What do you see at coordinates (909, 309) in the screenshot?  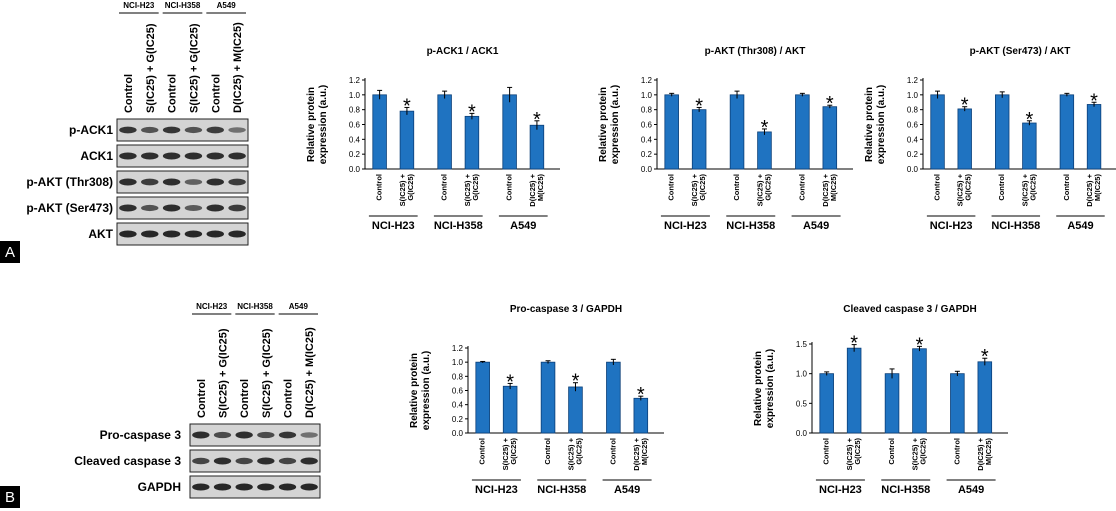 I see `chart-title: Cleaved caspase 3 / GAPDH` at bounding box center [909, 309].